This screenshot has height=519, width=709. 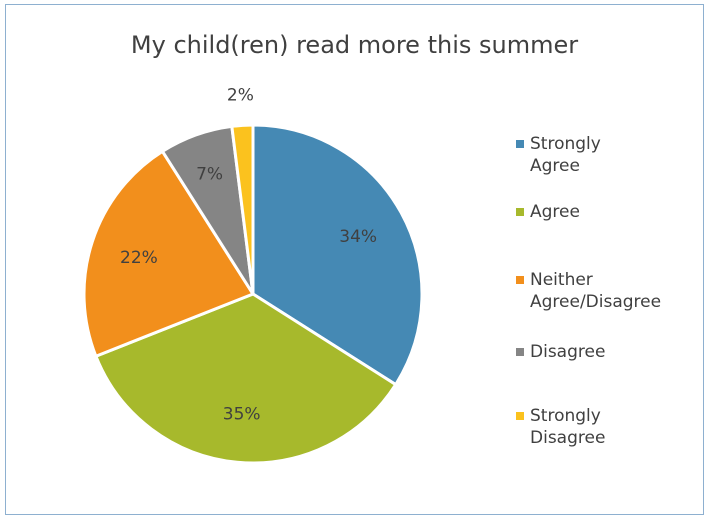 I want to click on data-label-neither: 22%, so click(x=139, y=258).